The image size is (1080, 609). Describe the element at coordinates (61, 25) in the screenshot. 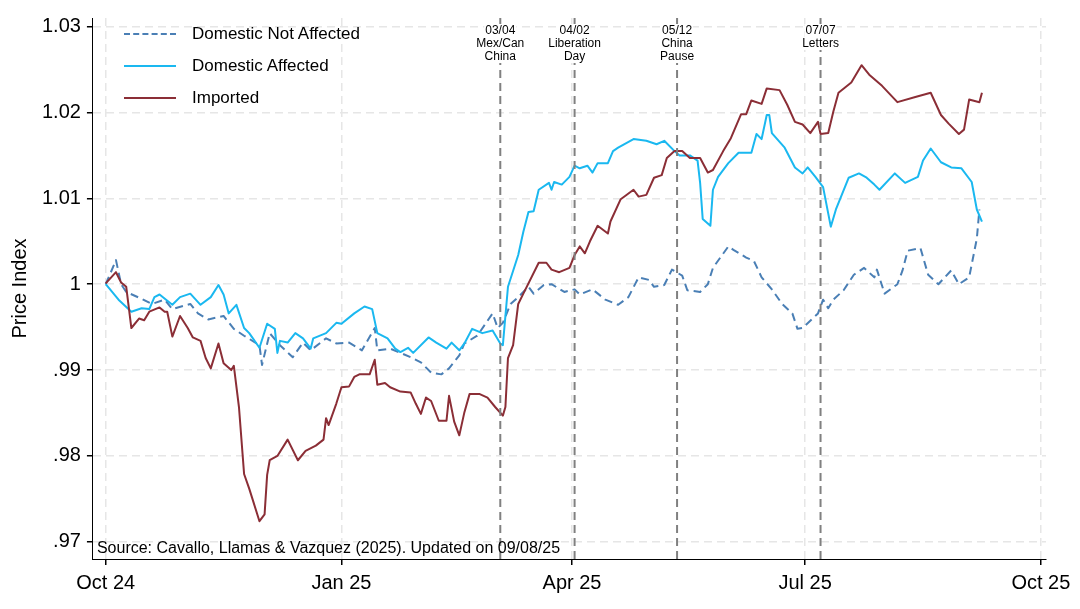

I see `y-tick-label: 1.03` at that location.